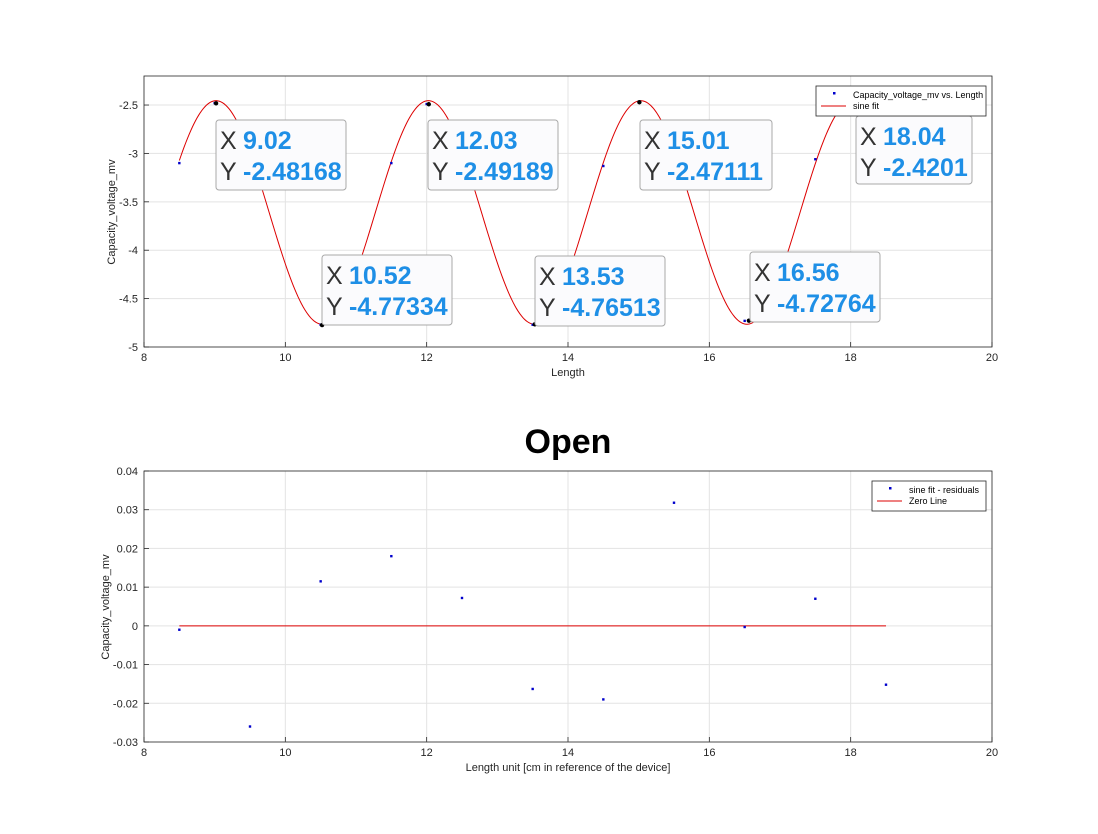  Describe the element at coordinates (125, 704) in the screenshot. I see `bottom-y-tick-label: -0.02` at that location.